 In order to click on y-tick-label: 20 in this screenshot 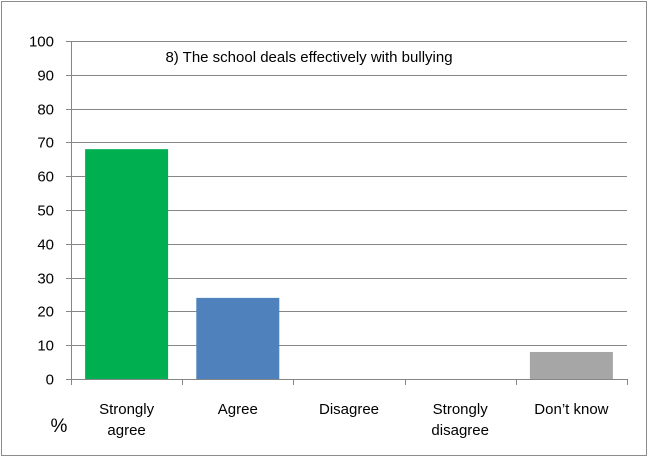, I will do `click(45, 312)`.